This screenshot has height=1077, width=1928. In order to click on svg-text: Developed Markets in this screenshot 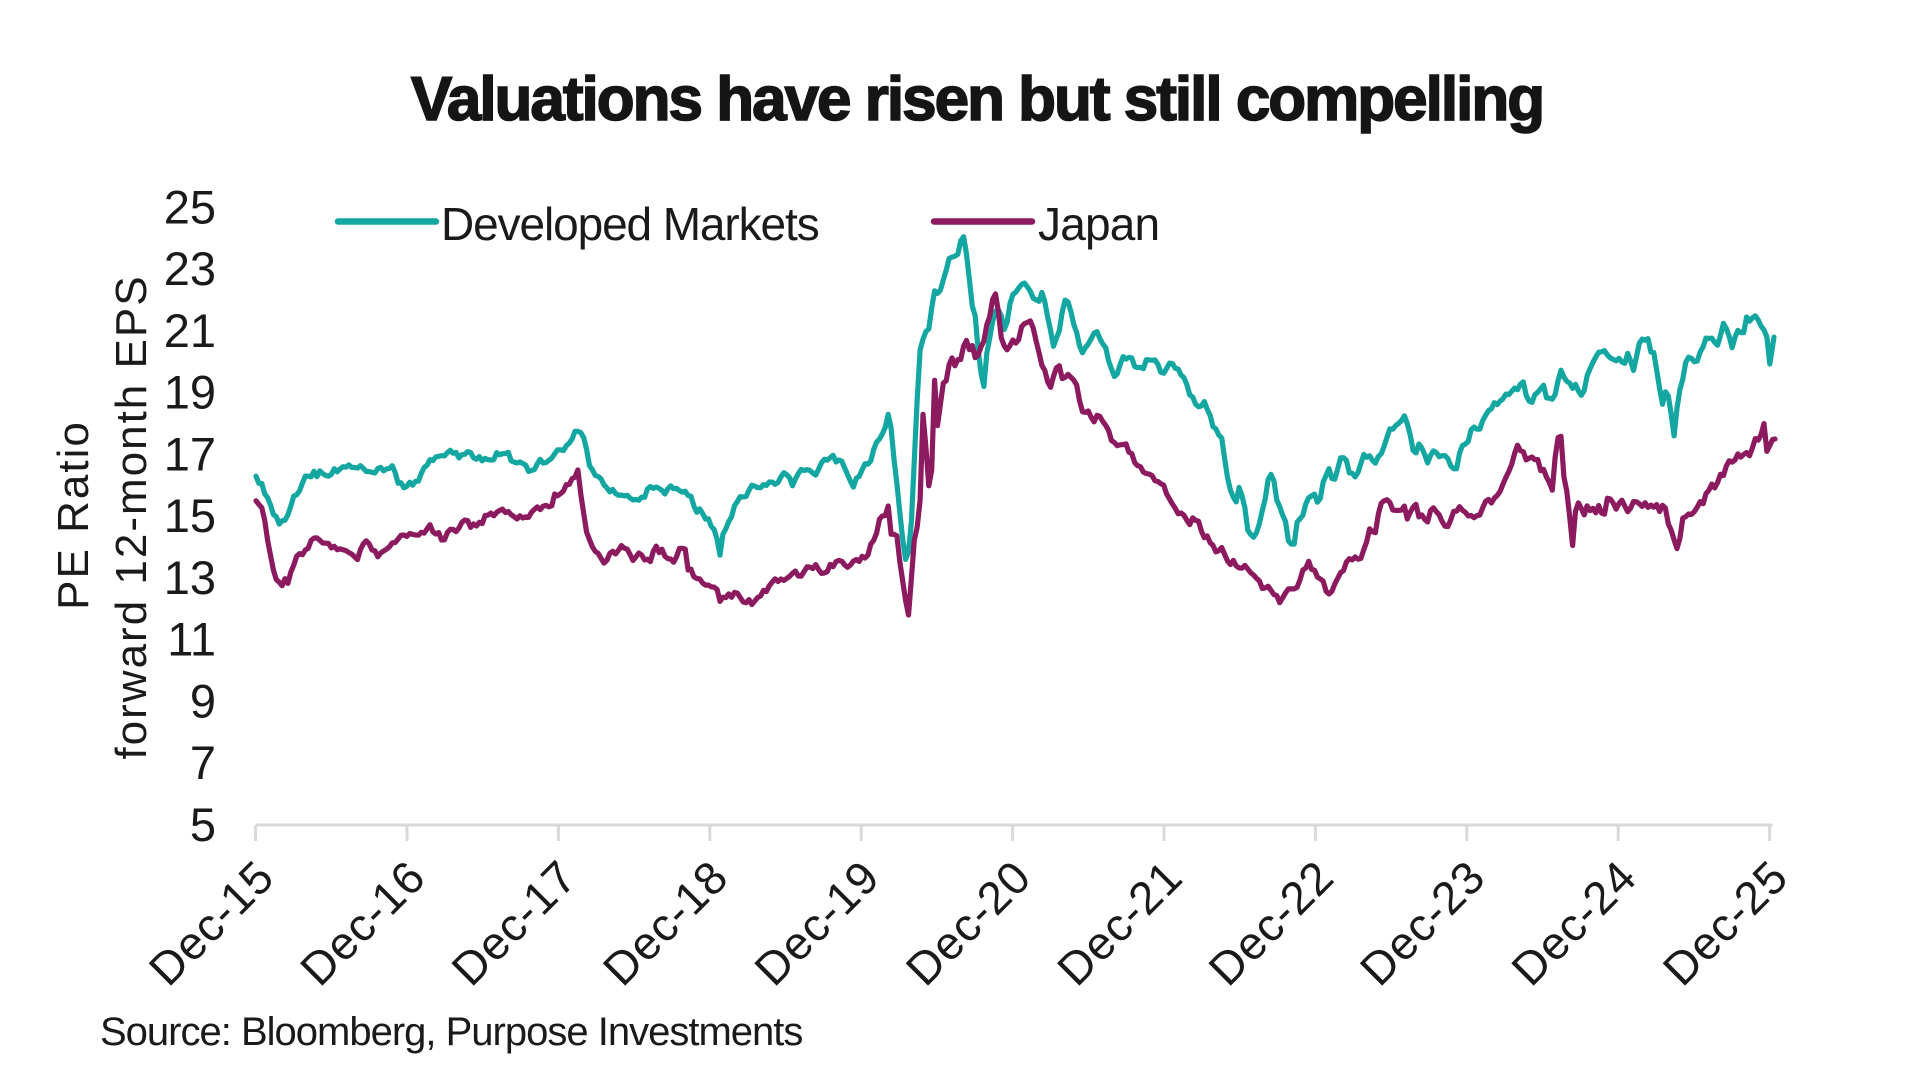, I will do `click(630, 224)`.